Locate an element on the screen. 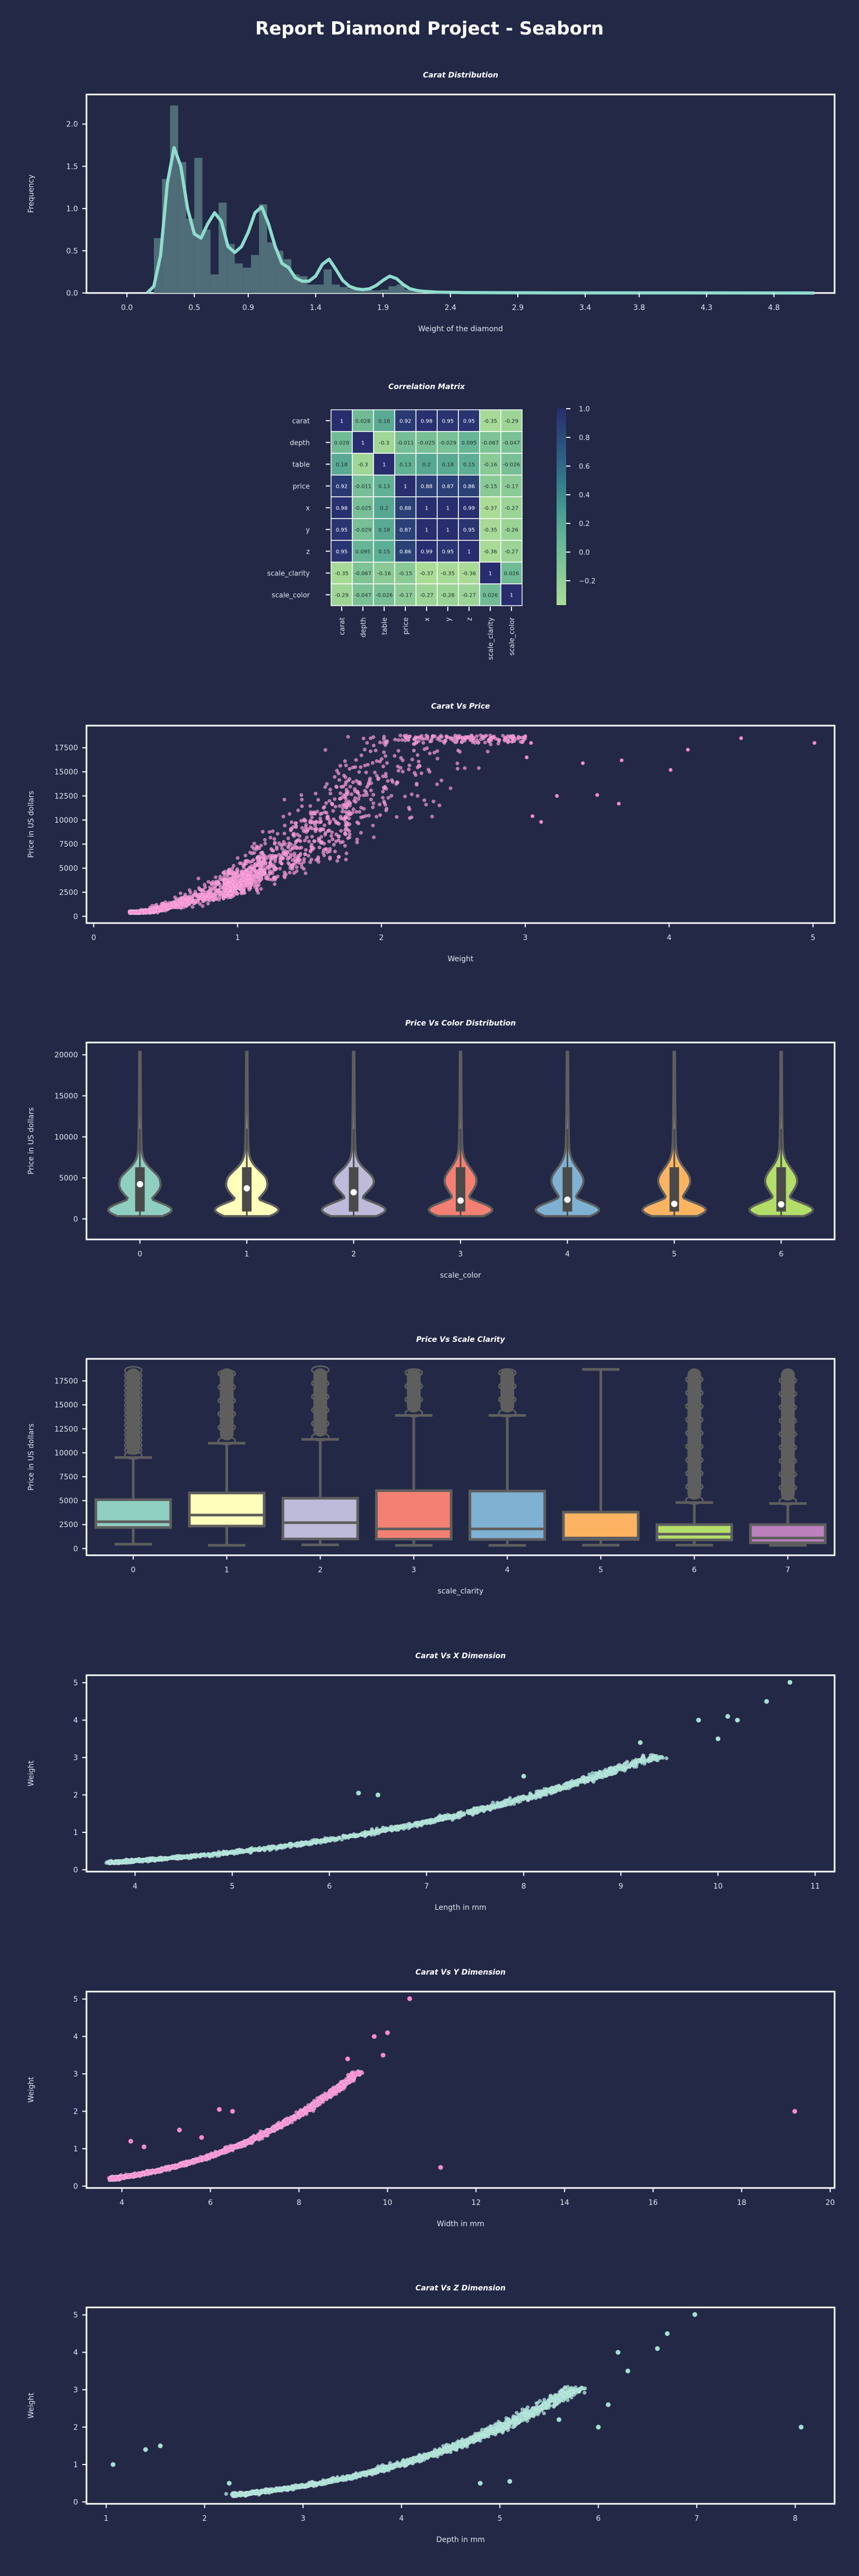 This screenshot has width=859, height=2576. heatmap-value: 1 is located at coordinates (384, 465).